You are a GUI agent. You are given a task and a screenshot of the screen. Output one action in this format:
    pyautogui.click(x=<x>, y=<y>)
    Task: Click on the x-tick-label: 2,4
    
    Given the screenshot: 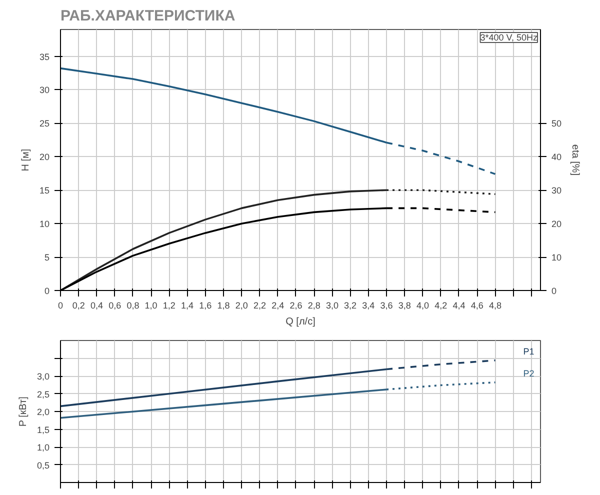 What is the action you would take?
    pyautogui.click(x=278, y=305)
    